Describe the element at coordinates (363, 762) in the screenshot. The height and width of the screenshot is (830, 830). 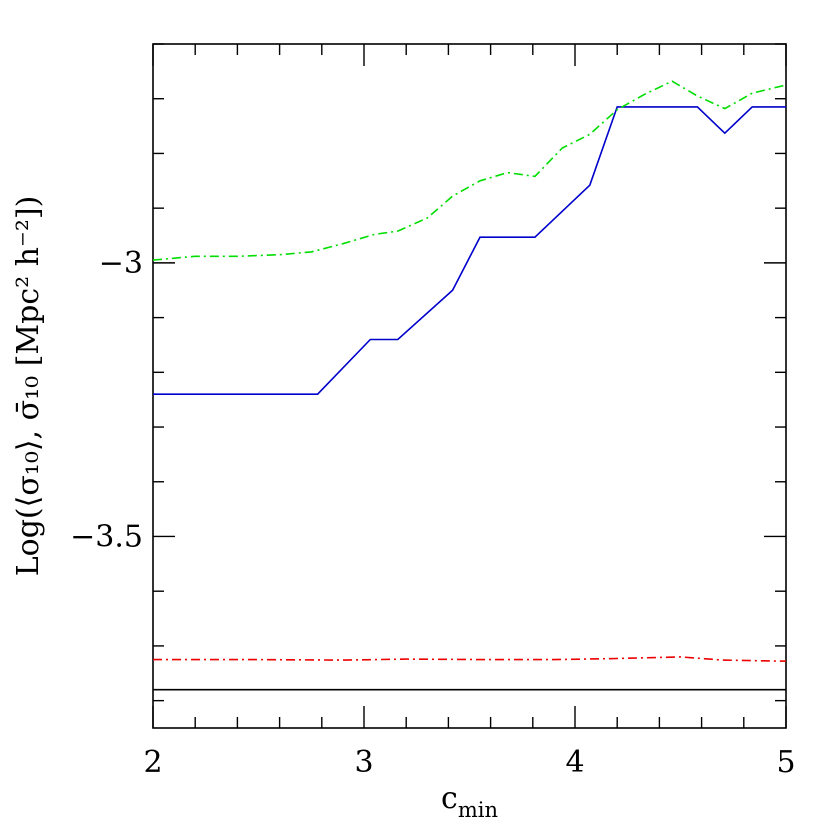
I see `x-tick-label: 3` at that location.